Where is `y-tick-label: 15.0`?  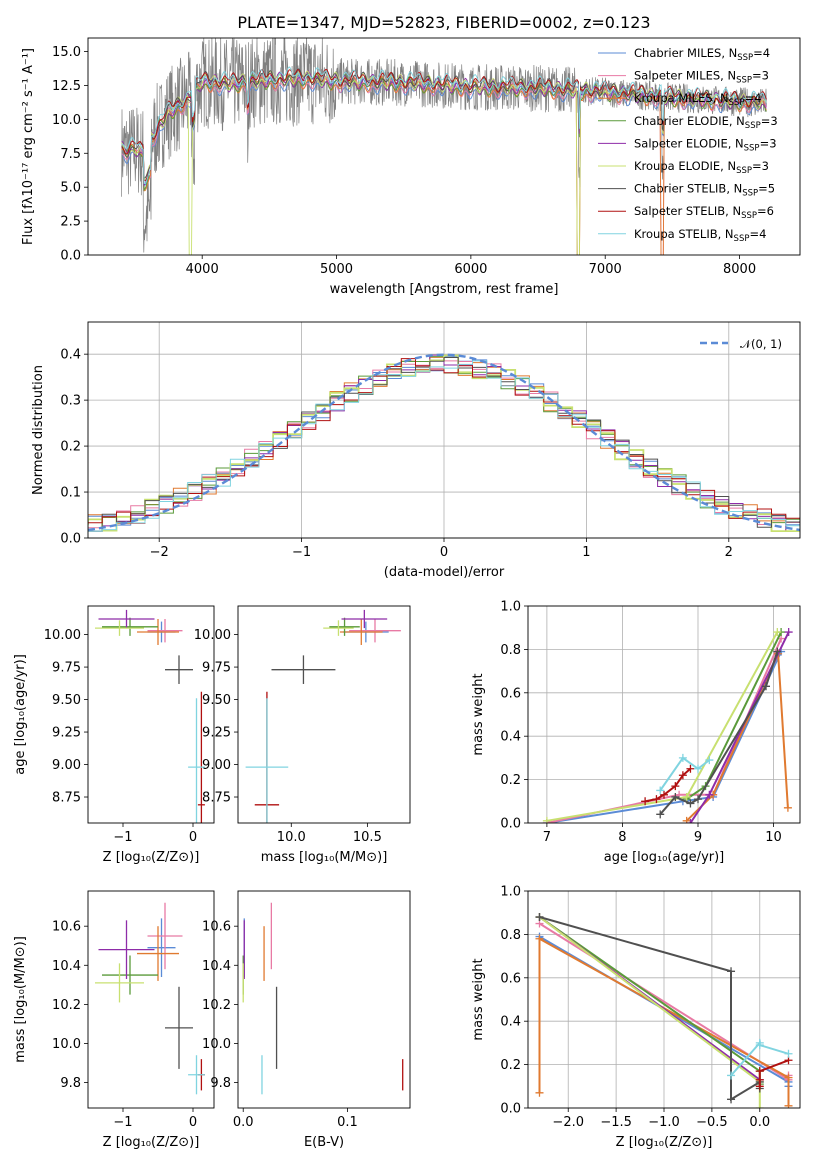 y-tick-label: 15.0 is located at coordinates (66, 52).